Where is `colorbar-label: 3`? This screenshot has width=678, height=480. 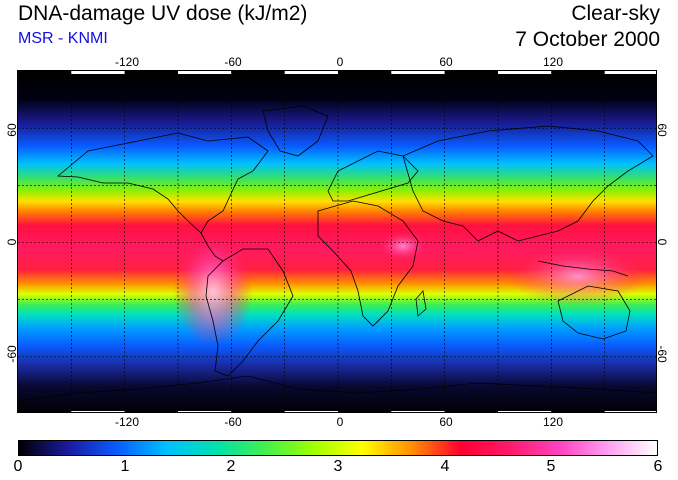 colorbar-label: 3 is located at coordinates (338, 466).